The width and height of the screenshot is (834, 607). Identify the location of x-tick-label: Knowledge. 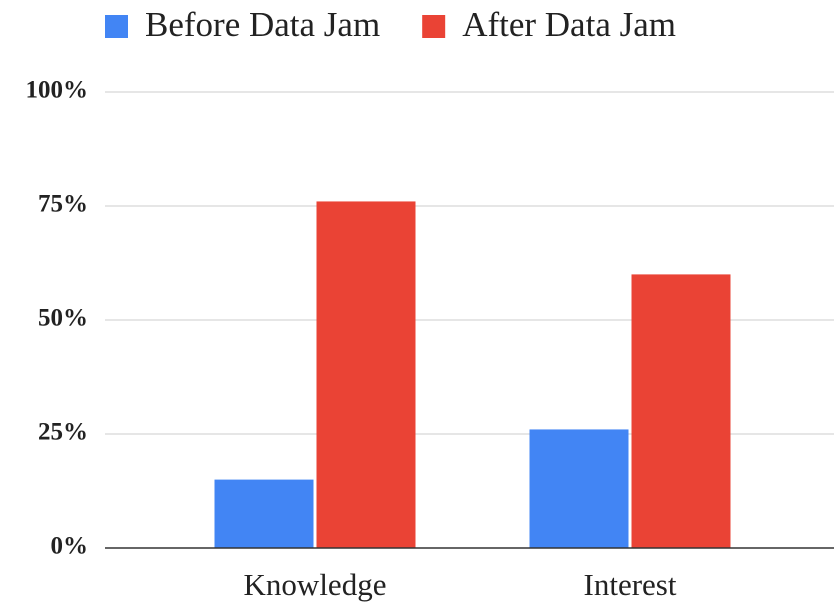
(315, 584).